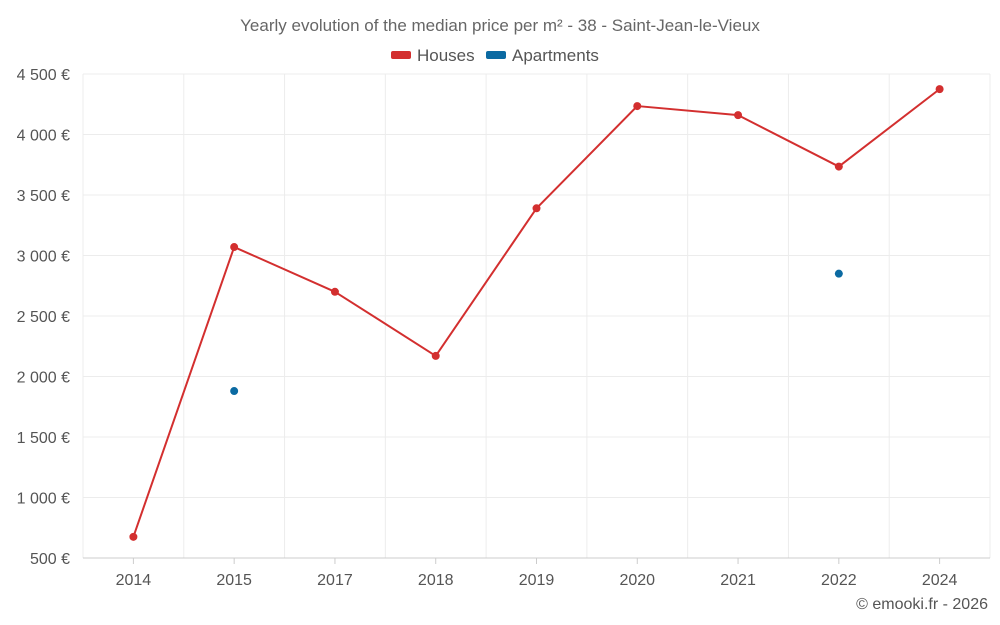 The image size is (1000, 625). Describe the element at coordinates (134, 580) in the screenshot. I see `x-tick-label: 2014` at that location.